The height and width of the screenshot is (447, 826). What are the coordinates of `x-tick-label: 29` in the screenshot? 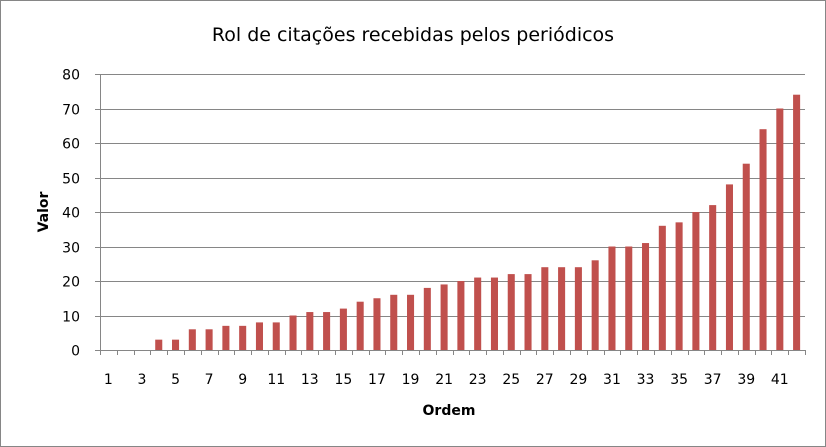 It's located at (578, 380).